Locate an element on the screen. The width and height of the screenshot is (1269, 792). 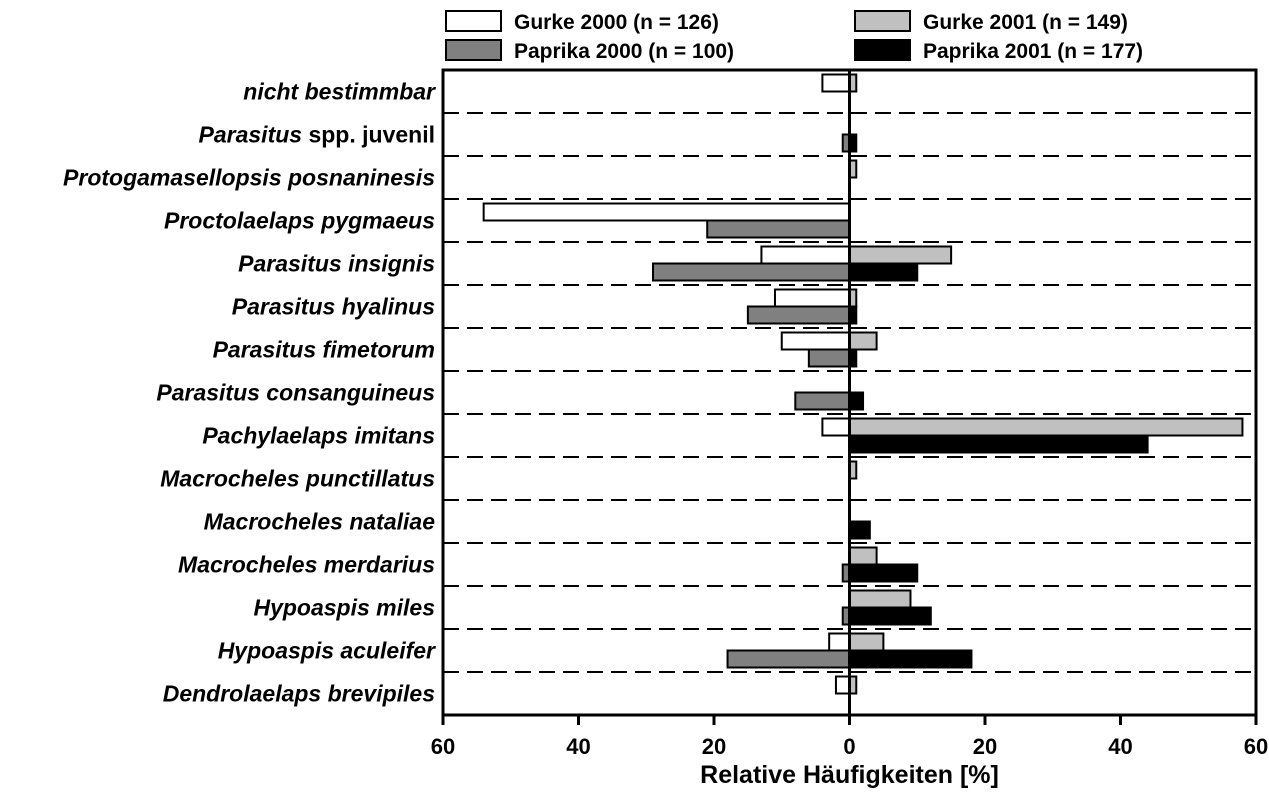
category-label: Macrocheles nataliae is located at coordinates (320, 522).